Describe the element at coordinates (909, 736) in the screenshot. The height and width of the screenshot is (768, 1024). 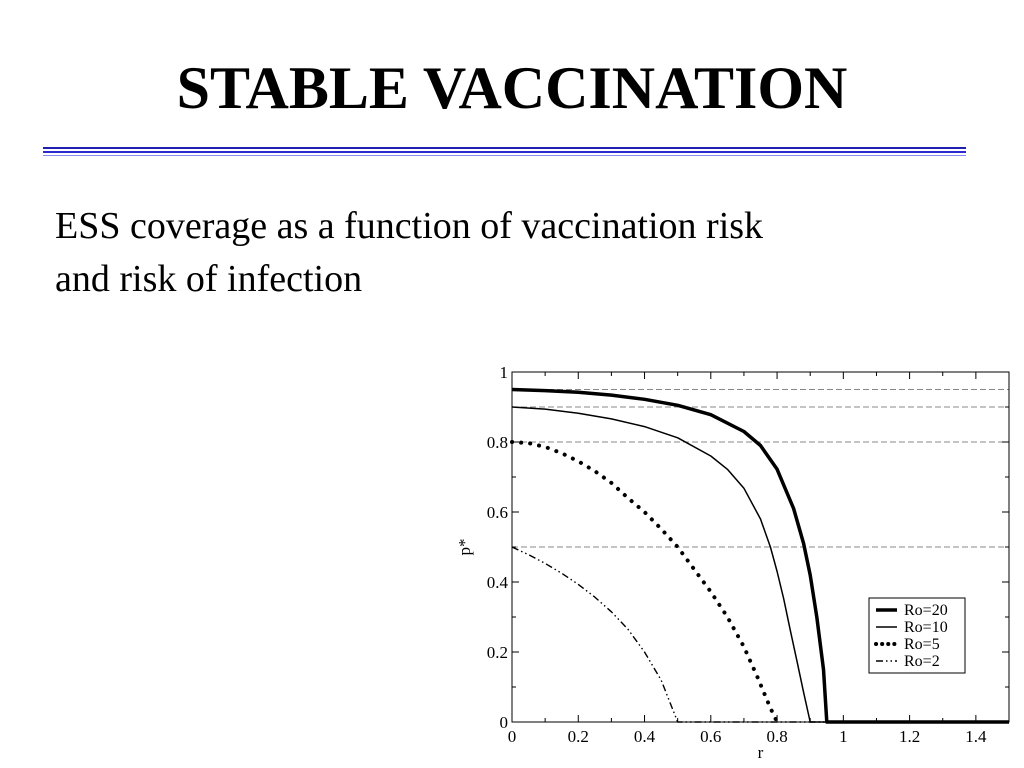
I see `x-tick-label: 1.2` at that location.